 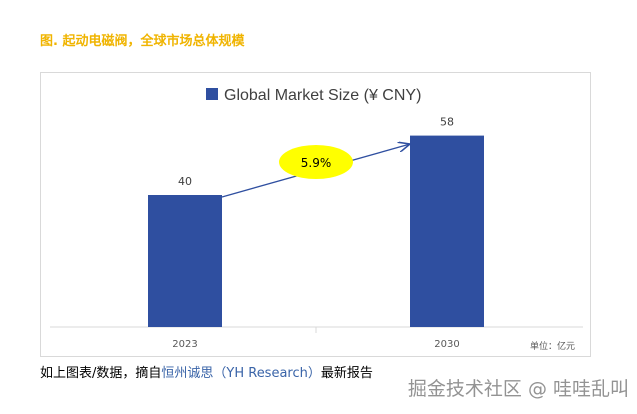 What do you see at coordinates (142, 41) in the screenshot?
I see `figure-title: 图. 起动电磁阀，全球市场总体规模` at bounding box center [142, 41].